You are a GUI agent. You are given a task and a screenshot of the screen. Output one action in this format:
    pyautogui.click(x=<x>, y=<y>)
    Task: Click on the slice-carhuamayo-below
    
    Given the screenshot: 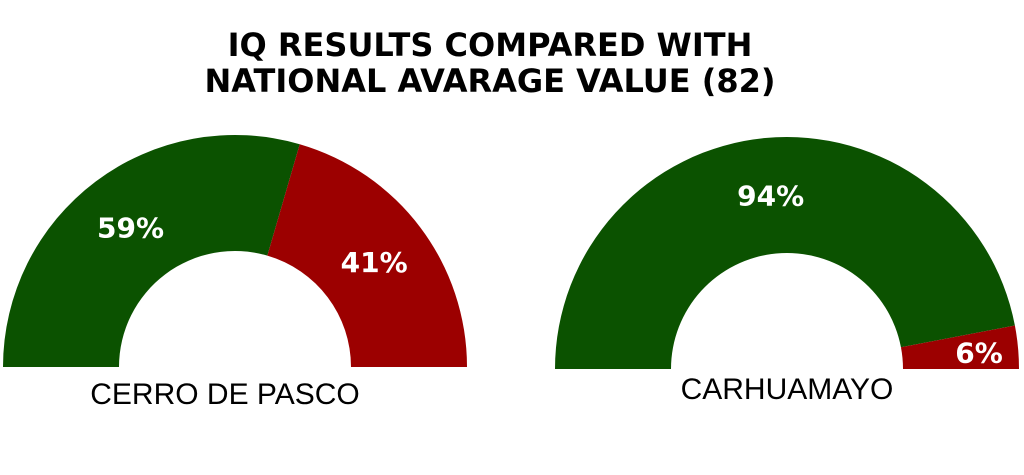 What is the action you would take?
    pyautogui.click(x=959, y=347)
    